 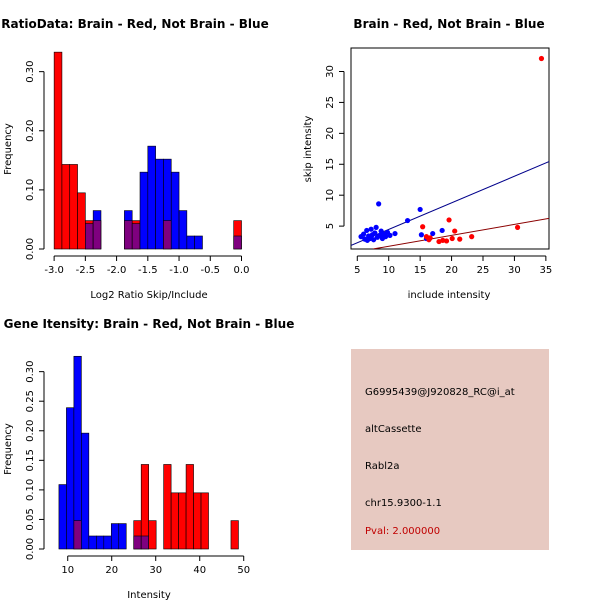 I want to click on intensity-x-axis: 10 20 30 40 50, so click(x=155, y=565).